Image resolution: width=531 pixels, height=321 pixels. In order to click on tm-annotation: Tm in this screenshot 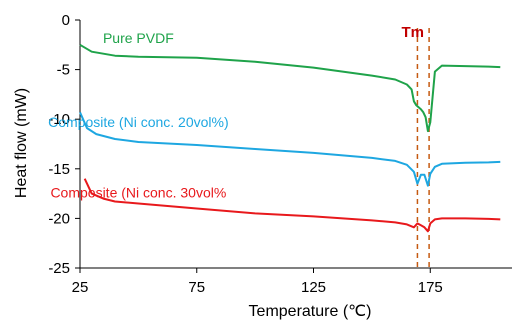, I will do `click(413, 32)`.